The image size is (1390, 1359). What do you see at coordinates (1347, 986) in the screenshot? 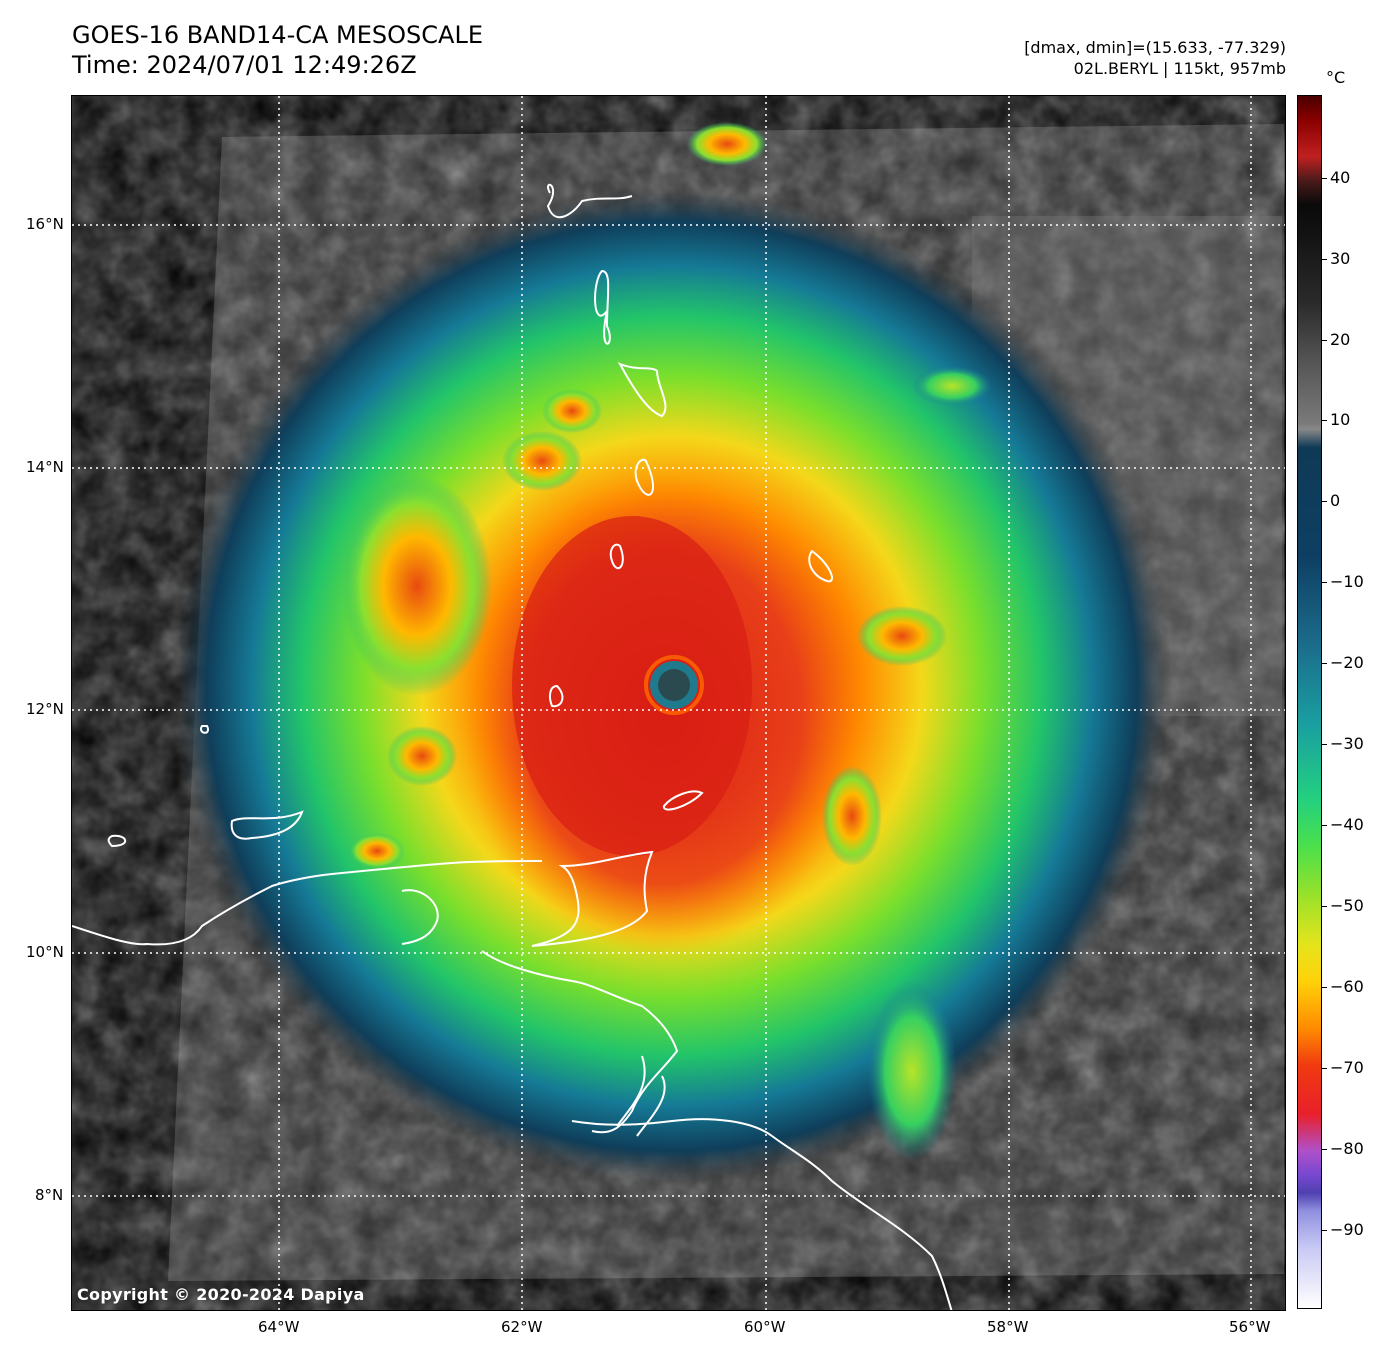
I see `colorbar-label: −60` at bounding box center [1347, 986].